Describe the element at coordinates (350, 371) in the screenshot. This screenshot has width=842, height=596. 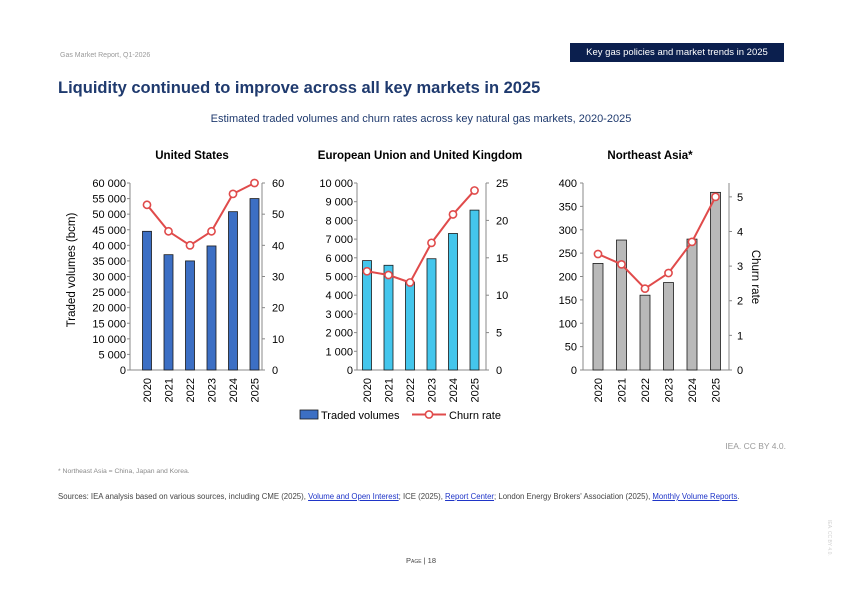
I see `left-tick-label-eu: 0` at that location.